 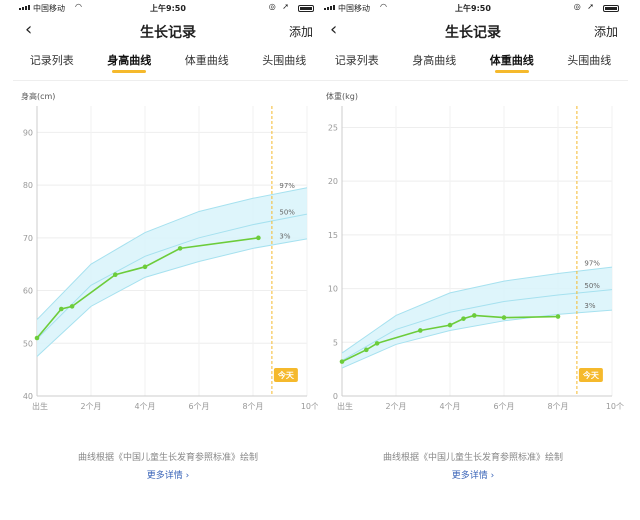 What do you see at coordinates (28, 132) in the screenshot?
I see `y-tick-label: 90` at bounding box center [28, 132].